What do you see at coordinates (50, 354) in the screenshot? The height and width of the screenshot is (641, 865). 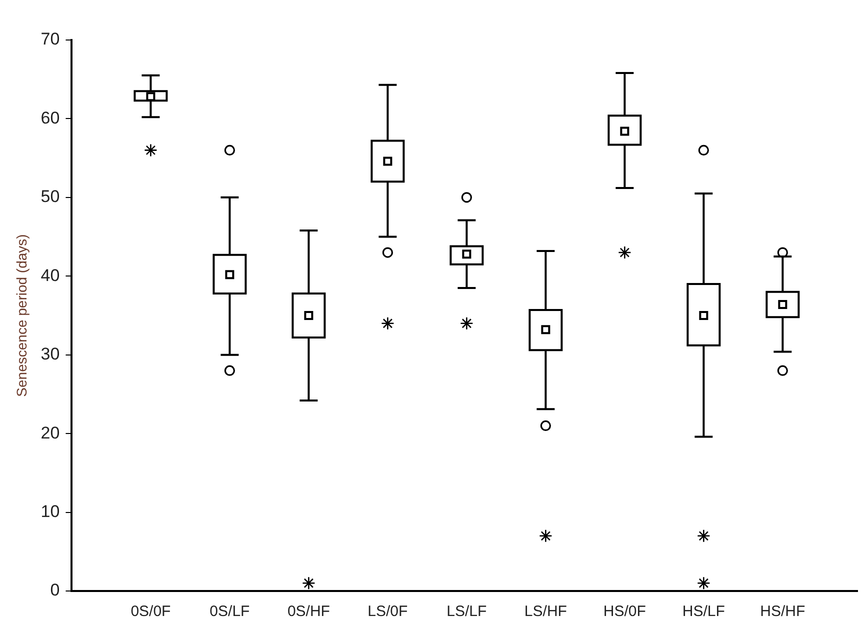 I see `y-tick-label: 30` at bounding box center [50, 354].